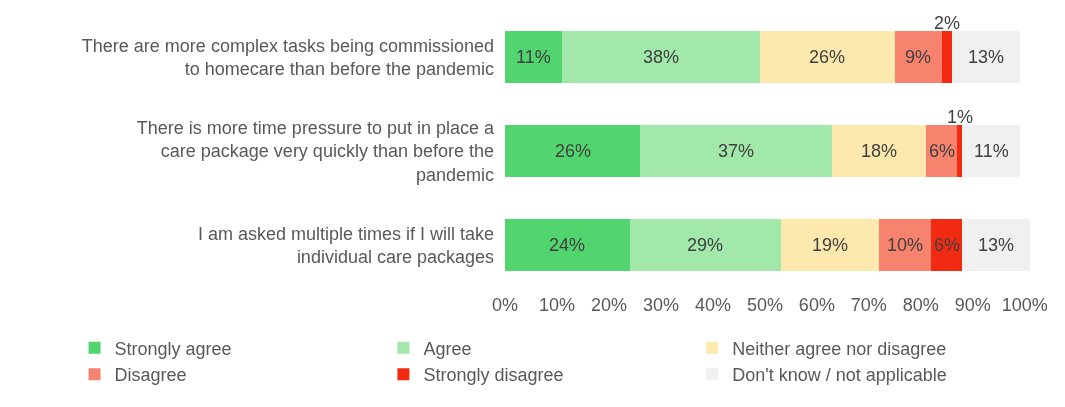  I want to click on data-label: 24%, so click(567, 245).